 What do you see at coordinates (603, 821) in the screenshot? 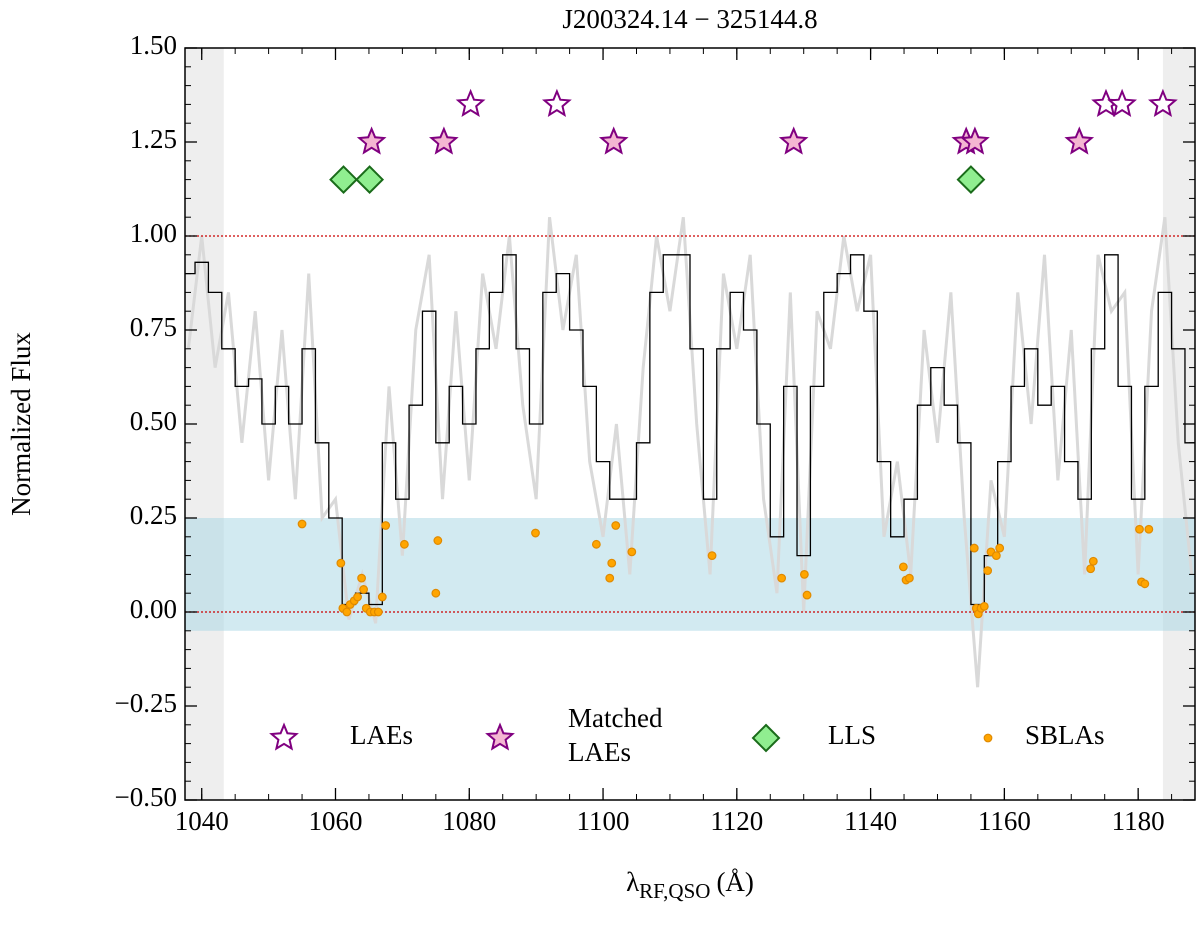
I see `x-tick-label: 1100` at bounding box center [603, 821].